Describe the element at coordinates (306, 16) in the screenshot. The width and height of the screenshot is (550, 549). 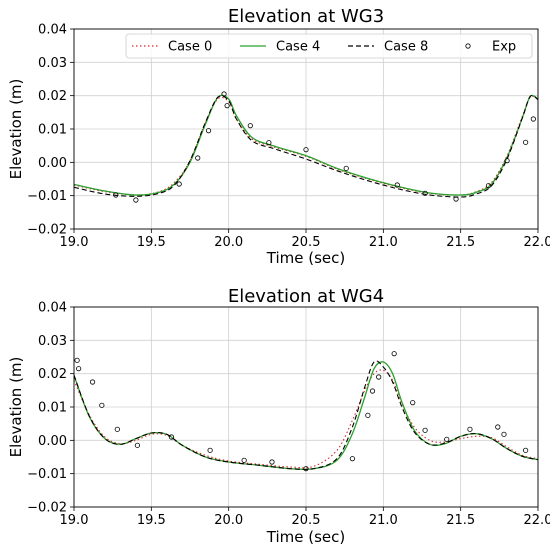
I see `chart-title: Elevation at WG3` at that location.